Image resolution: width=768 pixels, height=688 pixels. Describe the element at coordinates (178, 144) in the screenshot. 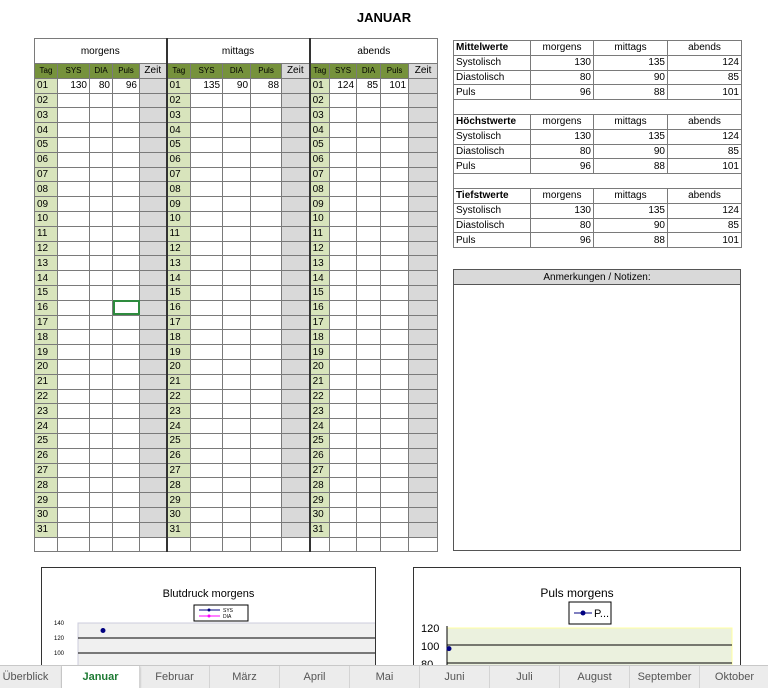

I see `day-cell: 05` at that location.